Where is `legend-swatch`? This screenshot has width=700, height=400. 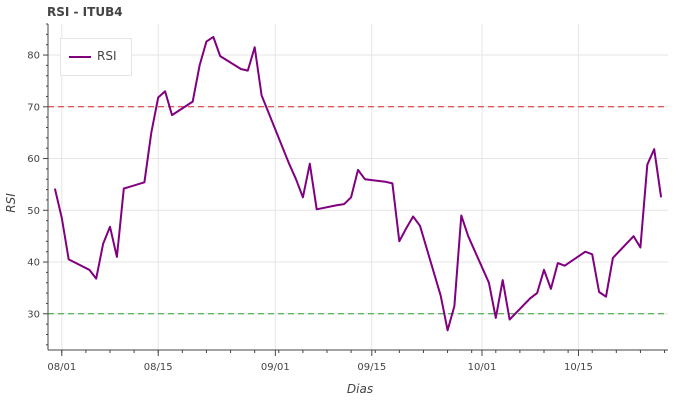
legend-swatch is located at coordinates (80, 57).